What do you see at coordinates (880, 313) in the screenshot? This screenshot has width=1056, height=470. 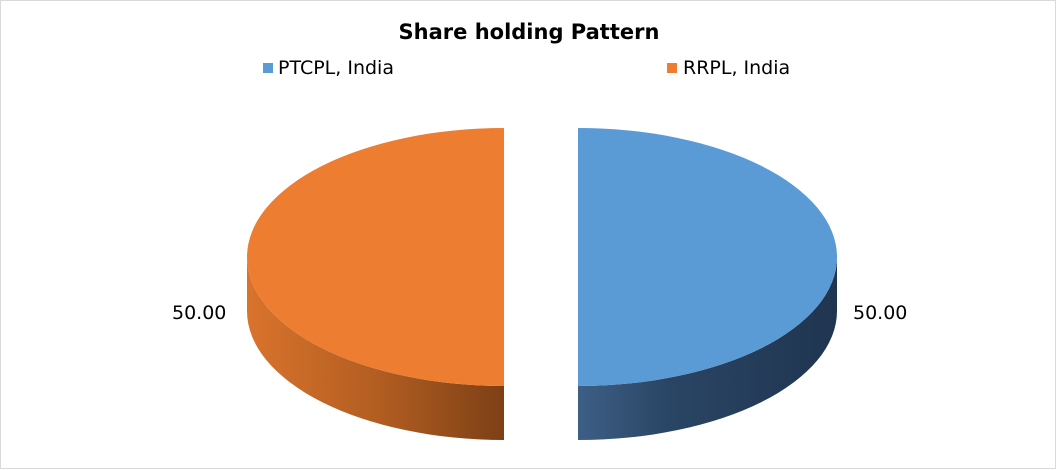 I see `data-label-ptcpl: 50.00` at bounding box center [880, 313].